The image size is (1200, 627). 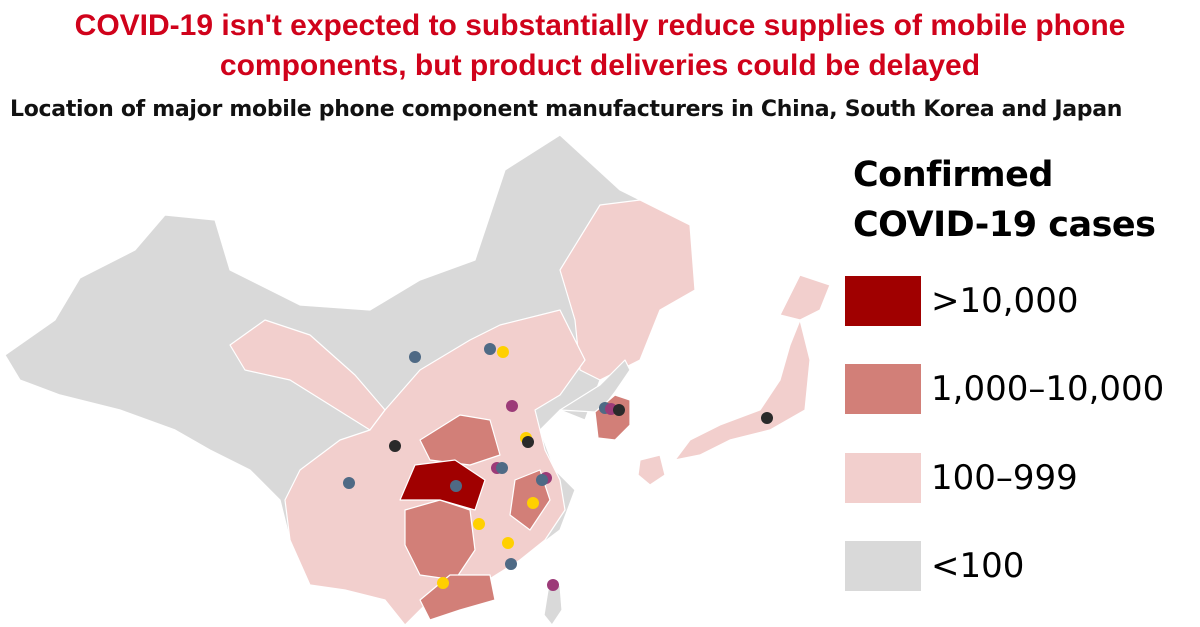 What do you see at coordinates (1004, 478) in the screenshot?
I see `legend-label: 100–999` at bounding box center [1004, 478].